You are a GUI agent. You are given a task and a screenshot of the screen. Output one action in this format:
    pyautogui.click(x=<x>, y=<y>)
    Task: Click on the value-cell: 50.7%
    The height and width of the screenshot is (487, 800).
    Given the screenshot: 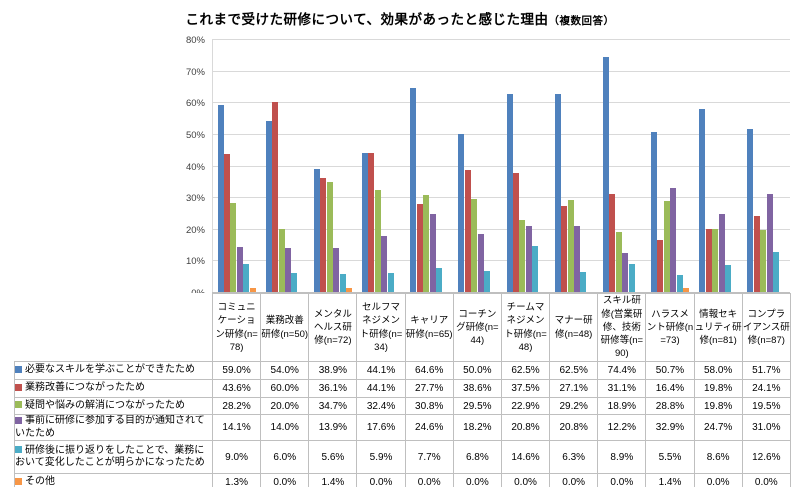 What is the action you would take?
    pyautogui.click(x=670, y=370)
    